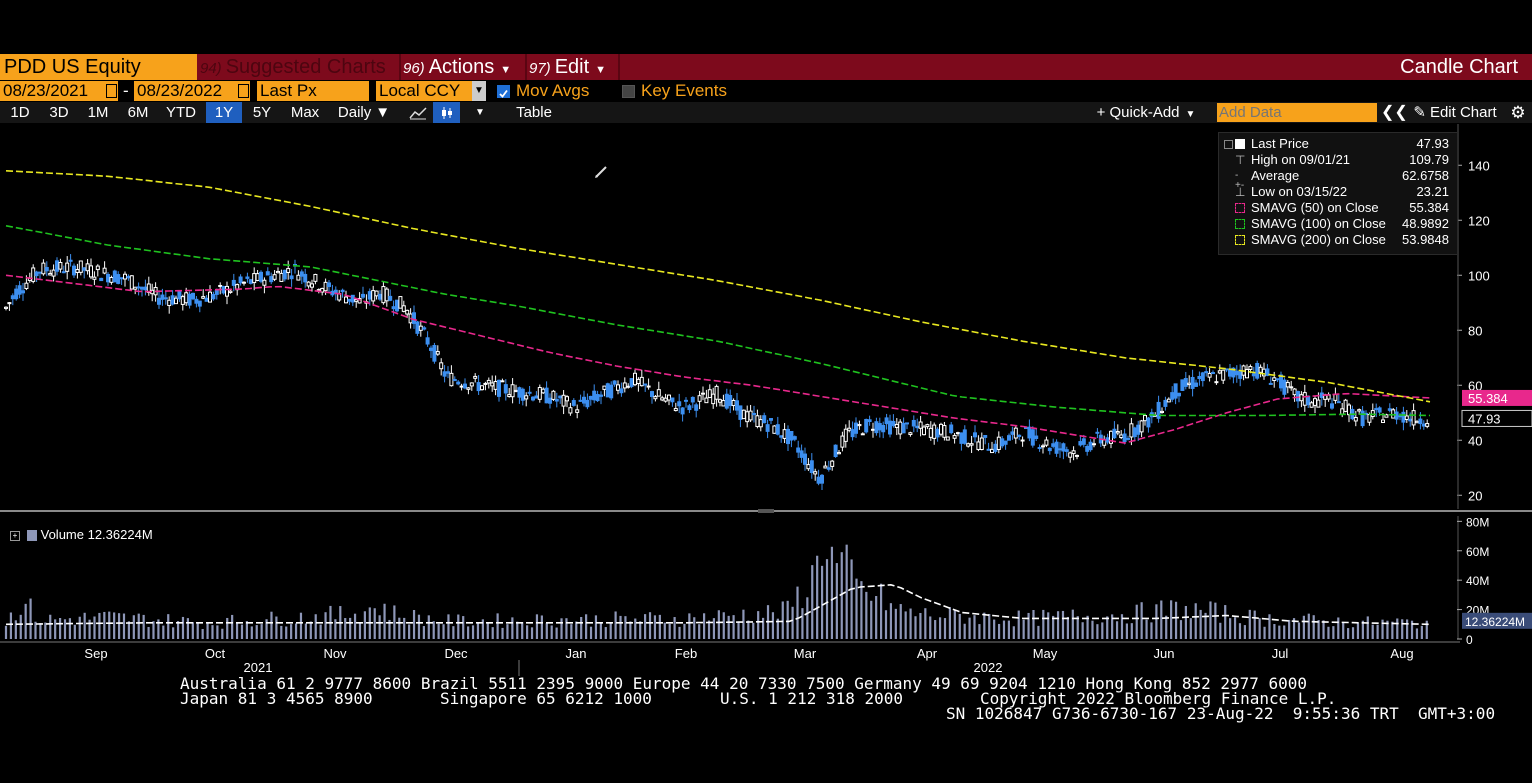  I want to click on key-events-checkbox, so click(628, 91).